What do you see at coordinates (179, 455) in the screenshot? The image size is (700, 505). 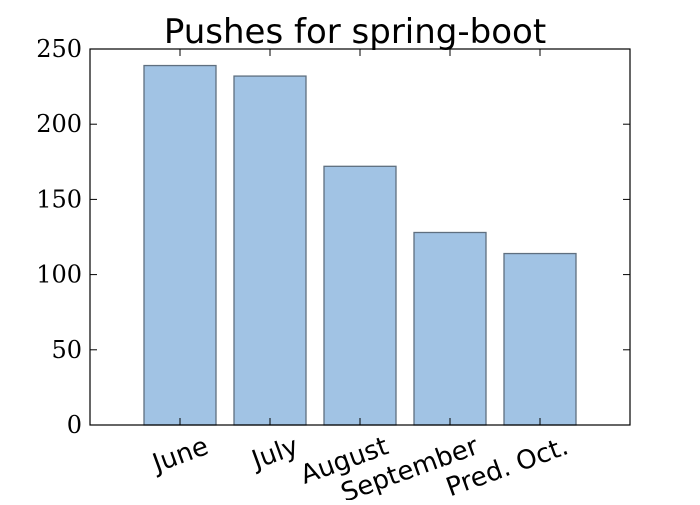 I see `x-tick-label: June` at bounding box center [179, 455].